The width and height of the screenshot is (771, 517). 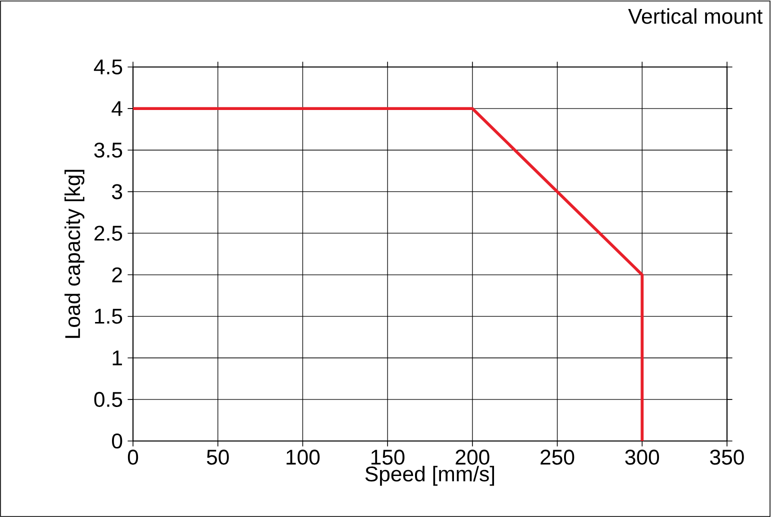 I want to click on x-tick-label: 50, so click(x=217, y=457).